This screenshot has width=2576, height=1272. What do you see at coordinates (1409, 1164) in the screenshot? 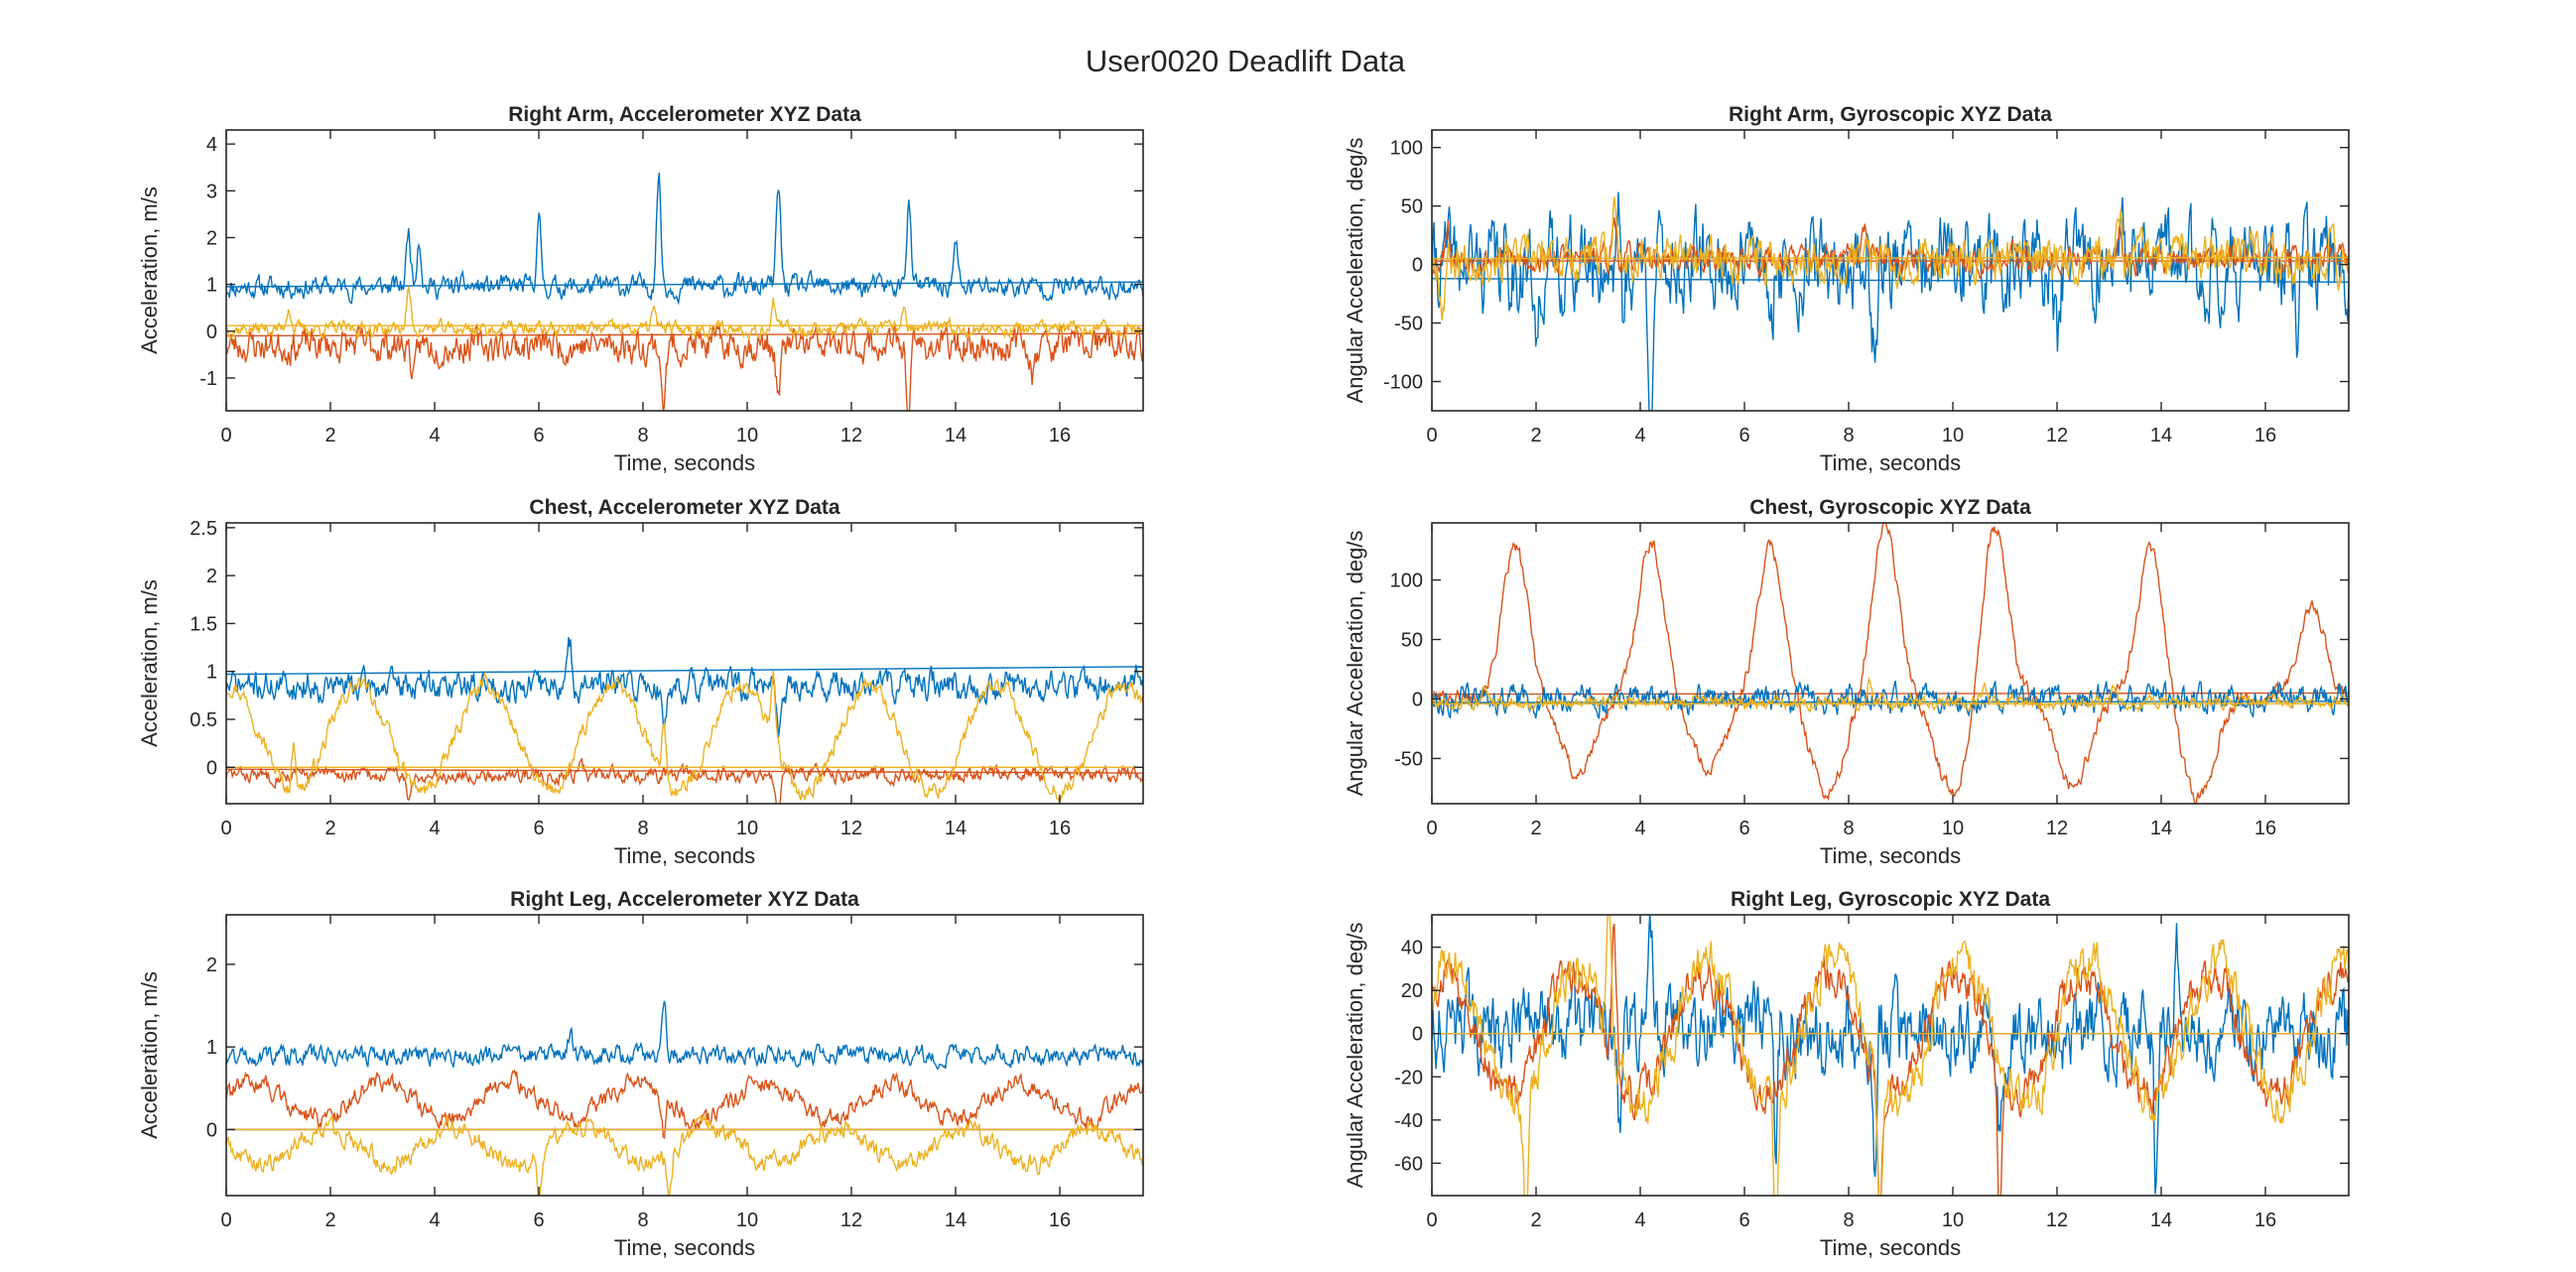
I see `y-tick-label: -60` at bounding box center [1409, 1164].